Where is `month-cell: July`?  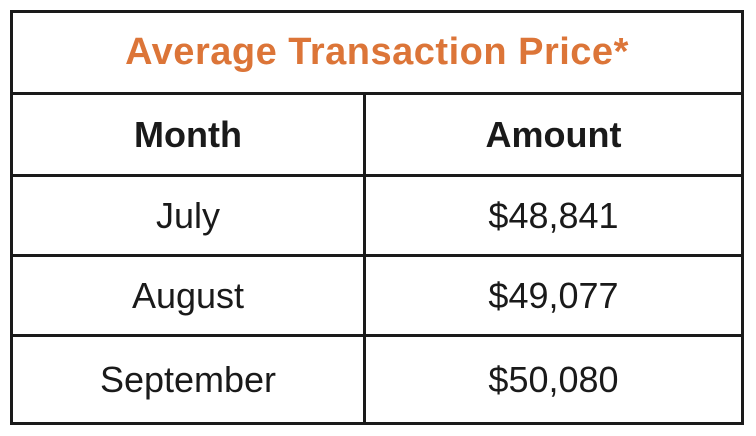 month-cell: July is located at coordinates (188, 215).